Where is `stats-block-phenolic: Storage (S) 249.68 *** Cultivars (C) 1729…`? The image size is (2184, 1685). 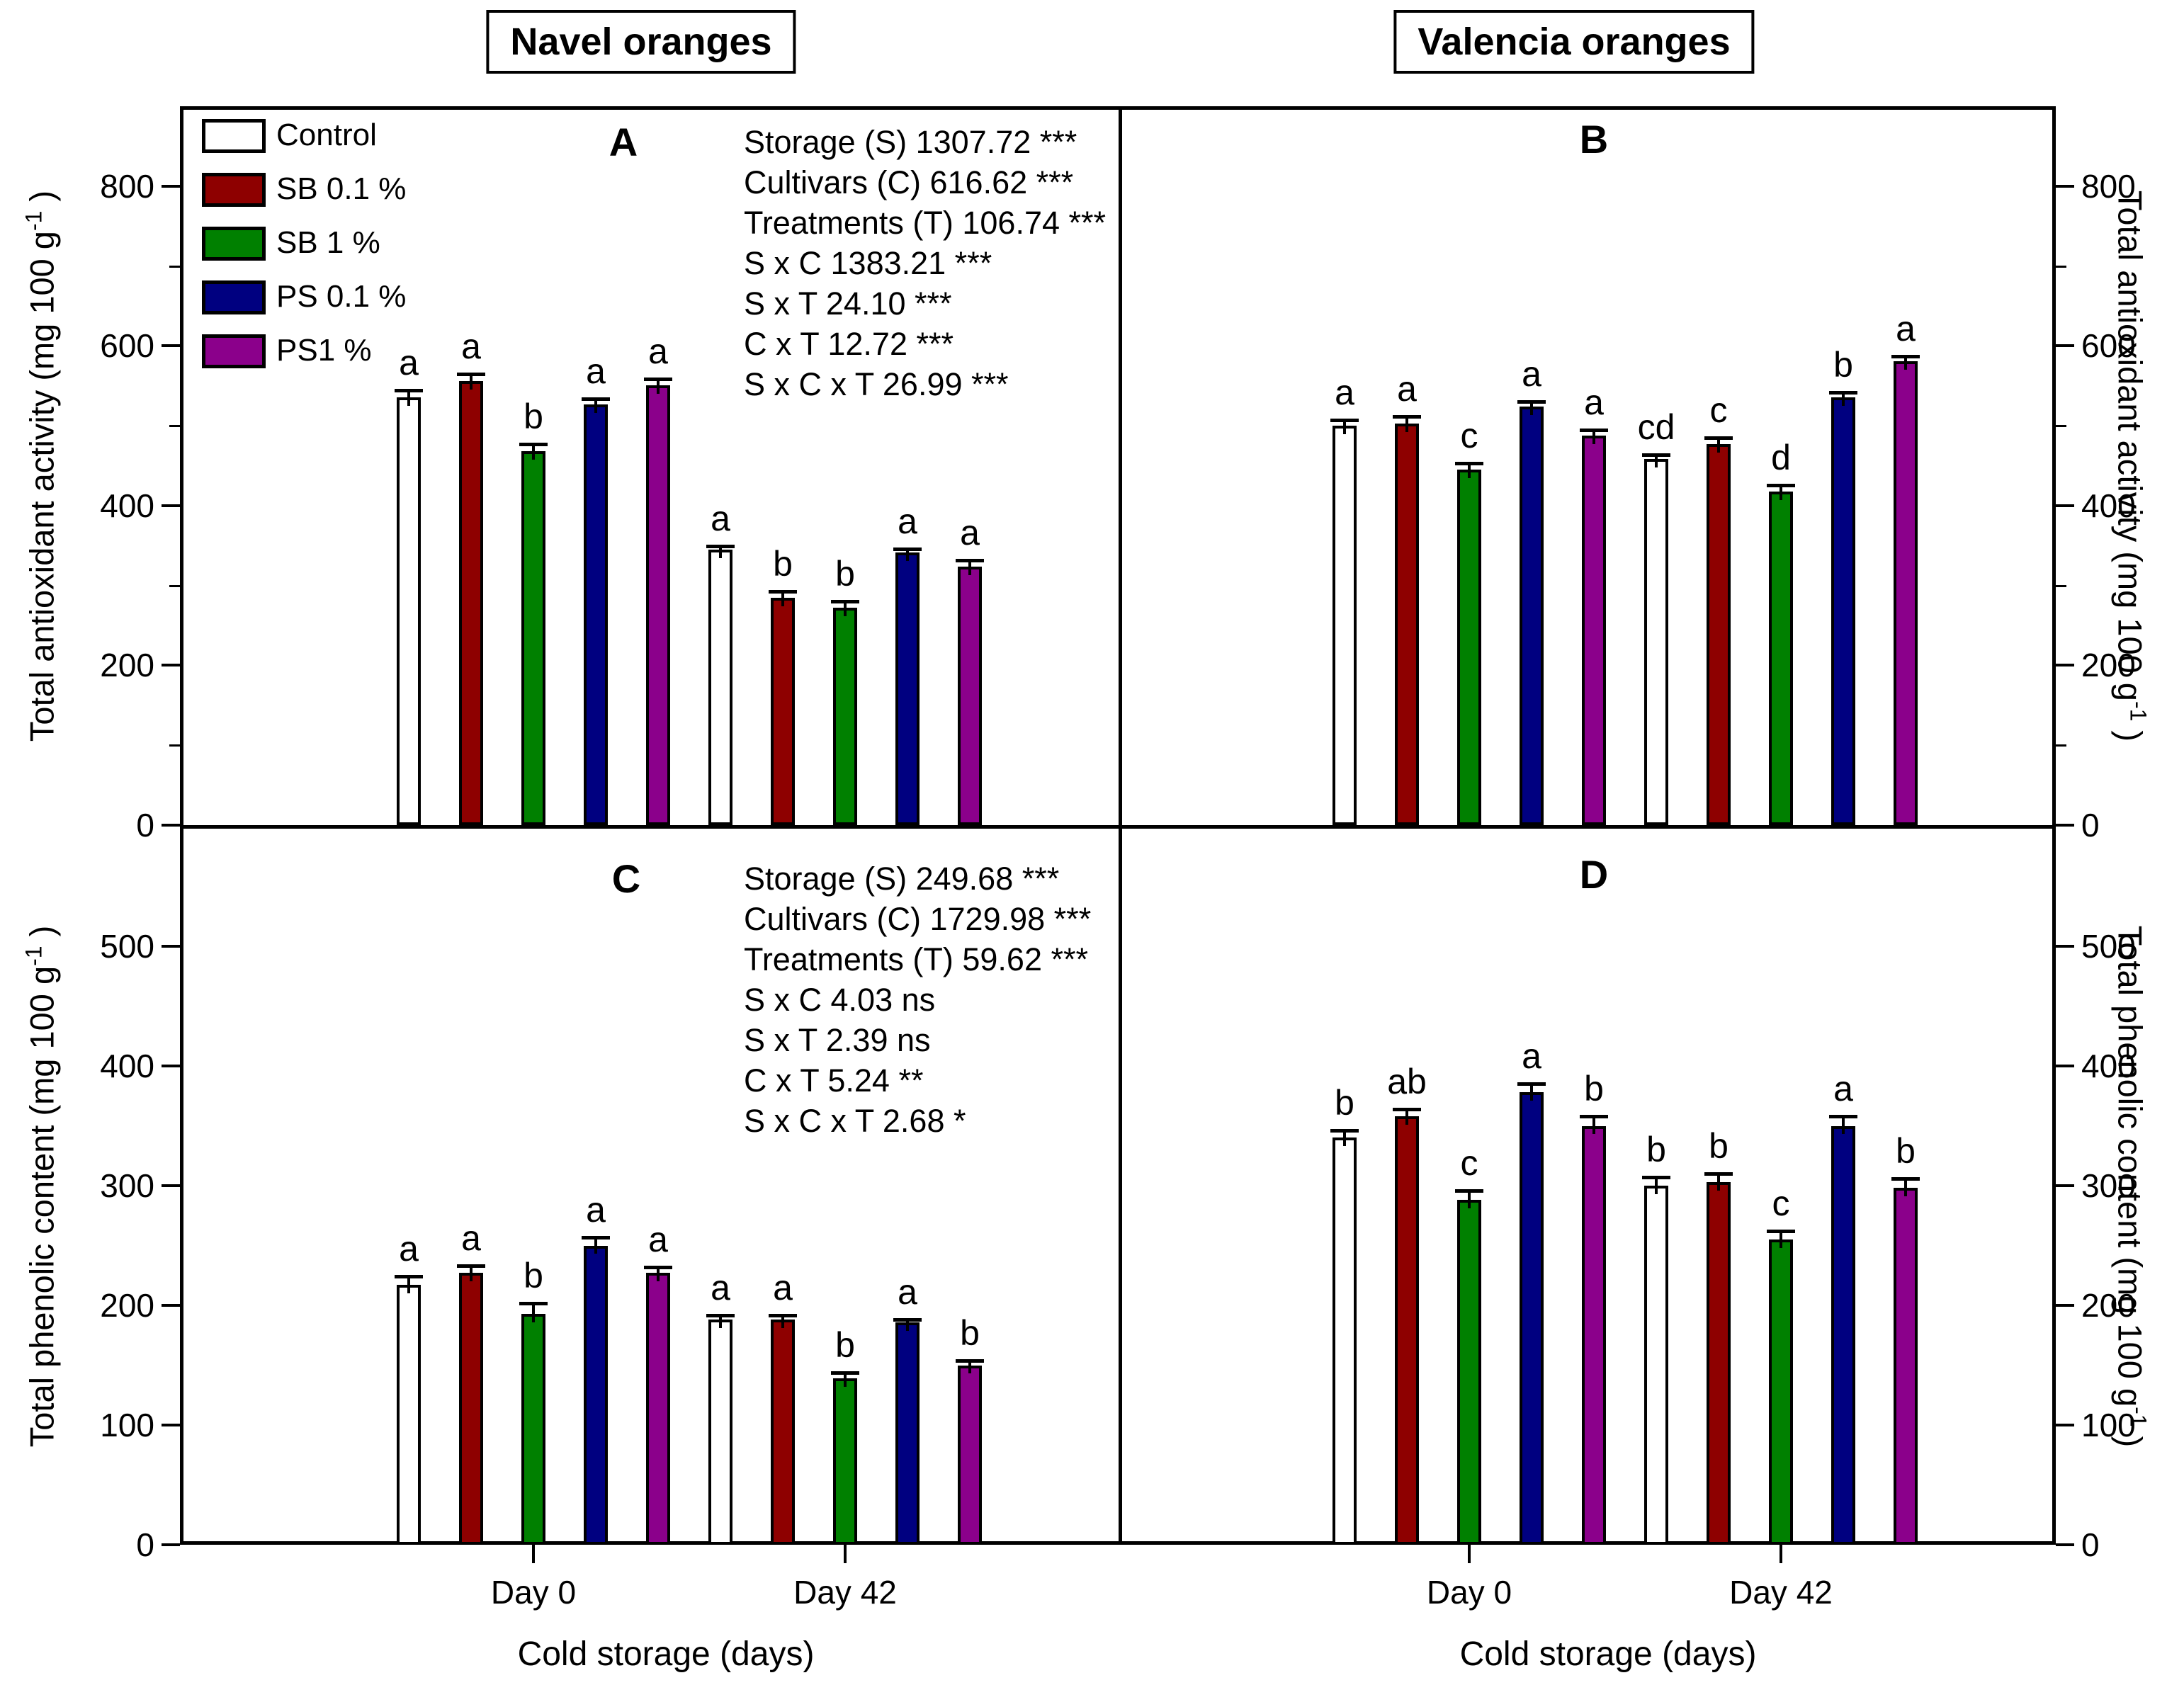 stats-block-phenolic: Storage (S) 249.68 *** Cultivars (C) 1729… is located at coordinates (917, 999).